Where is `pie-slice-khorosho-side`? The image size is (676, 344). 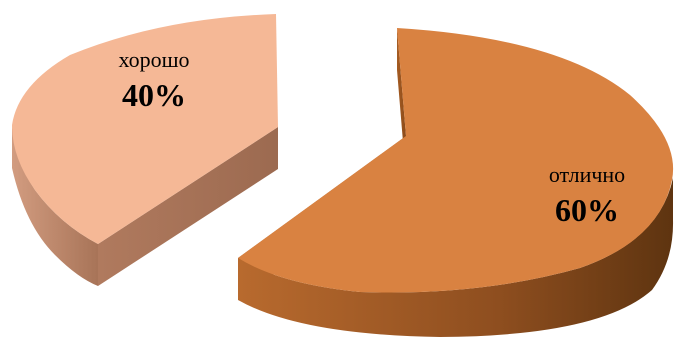 pie-slice-khorosho-side is located at coordinates (55, 205).